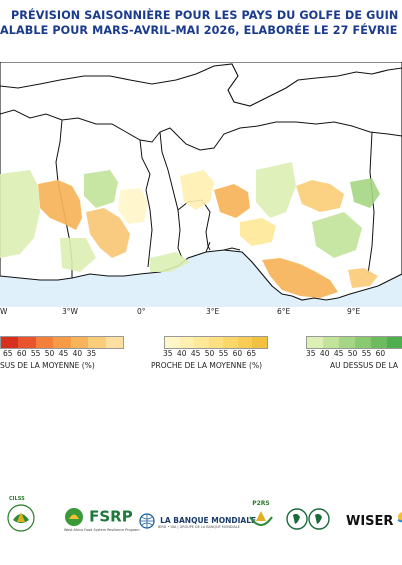 The image size is (402, 565). Describe the element at coordinates (261, 517) in the screenshot. I see `p2rs-logo: P2RS` at that location.